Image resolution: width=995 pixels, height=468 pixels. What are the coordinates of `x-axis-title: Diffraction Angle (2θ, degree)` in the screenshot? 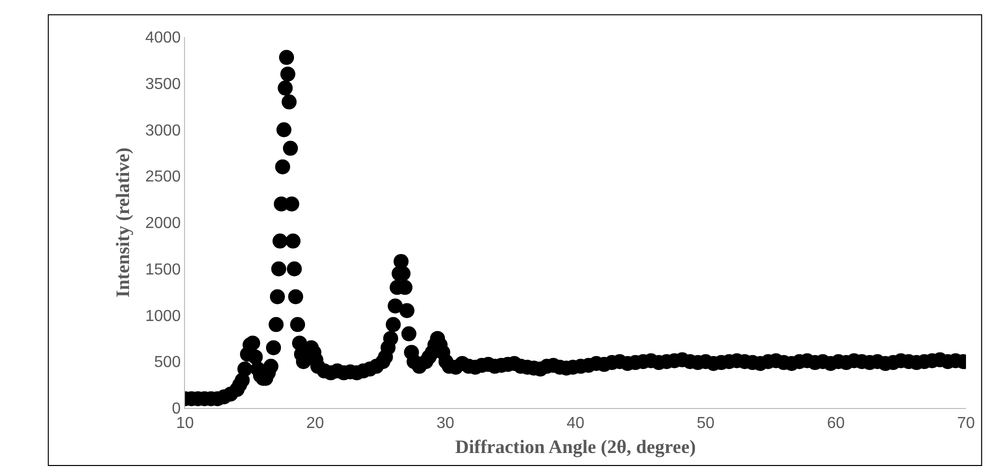 It's located at (575, 447).